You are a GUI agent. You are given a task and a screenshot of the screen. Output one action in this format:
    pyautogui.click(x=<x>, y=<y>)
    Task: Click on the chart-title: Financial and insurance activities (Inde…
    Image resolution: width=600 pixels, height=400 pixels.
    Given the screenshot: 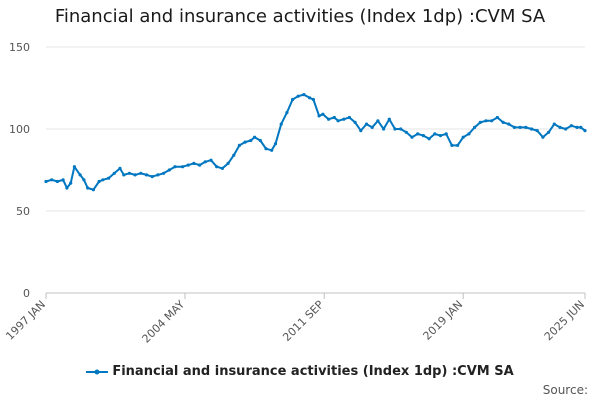 What is the action you would take?
    pyautogui.click(x=300, y=16)
    